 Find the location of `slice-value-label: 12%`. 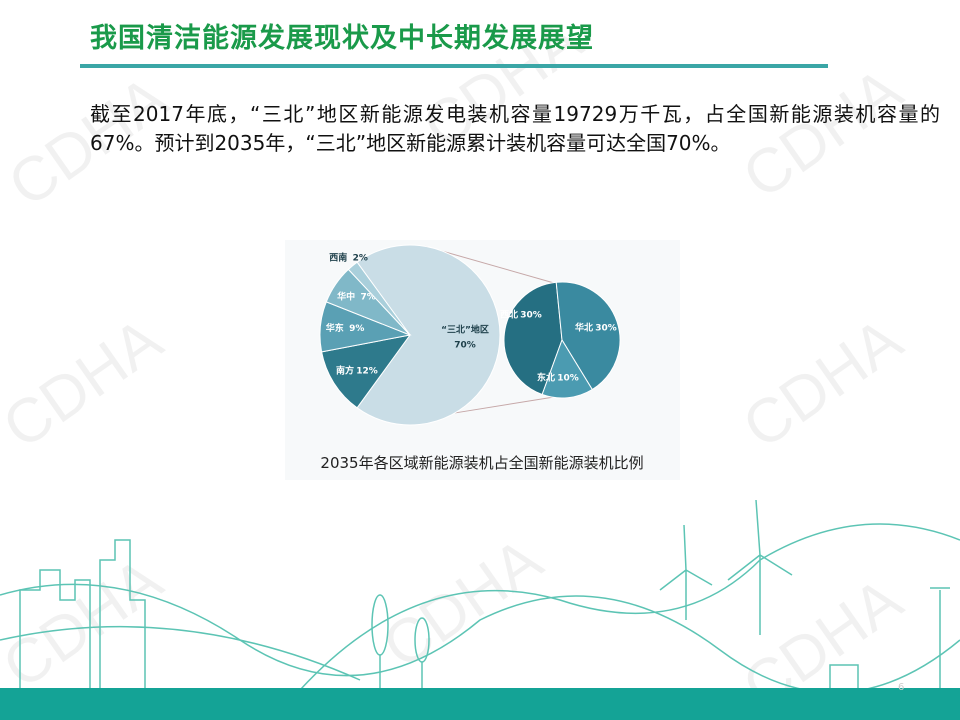

slice-value-label: 12% is located at coordinates (367, 372).